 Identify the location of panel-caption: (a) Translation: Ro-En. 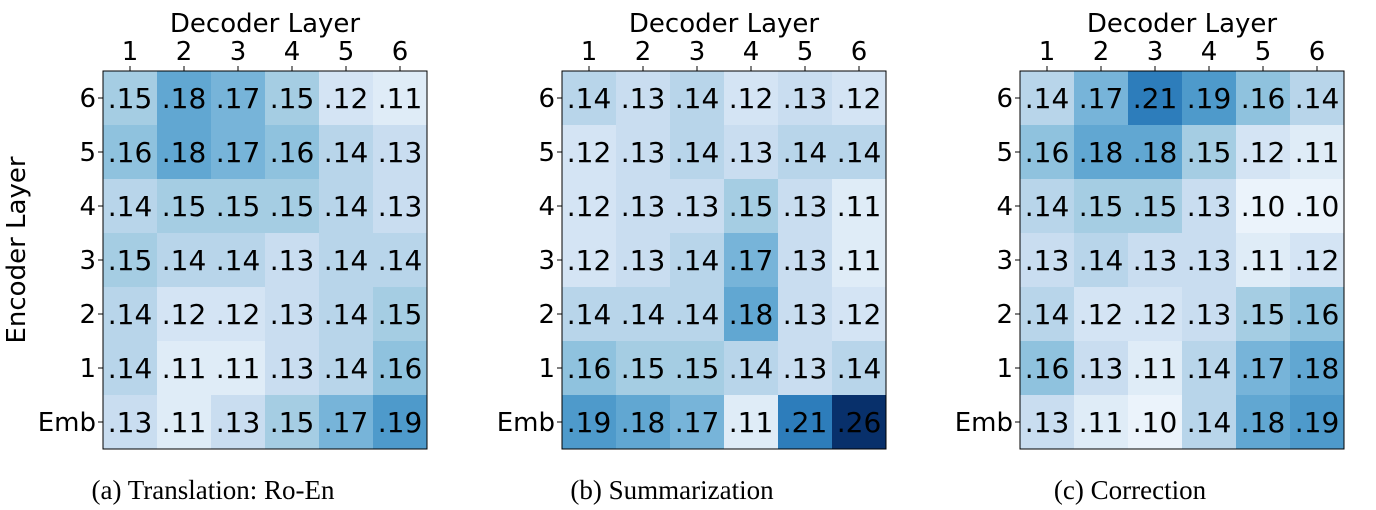
(213, 490).